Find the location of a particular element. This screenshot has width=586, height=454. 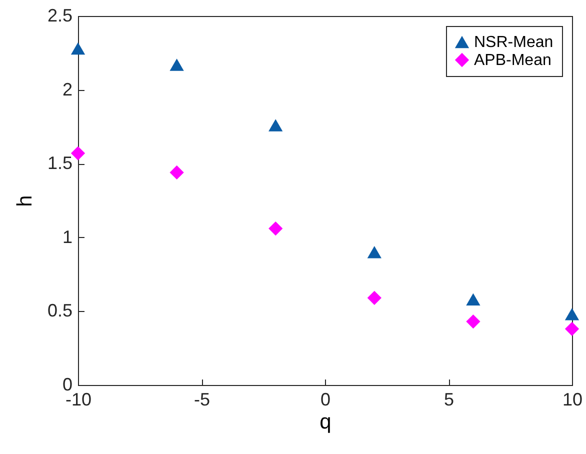

y-tick-label: 1.5 is located at coordinates (59, 163).